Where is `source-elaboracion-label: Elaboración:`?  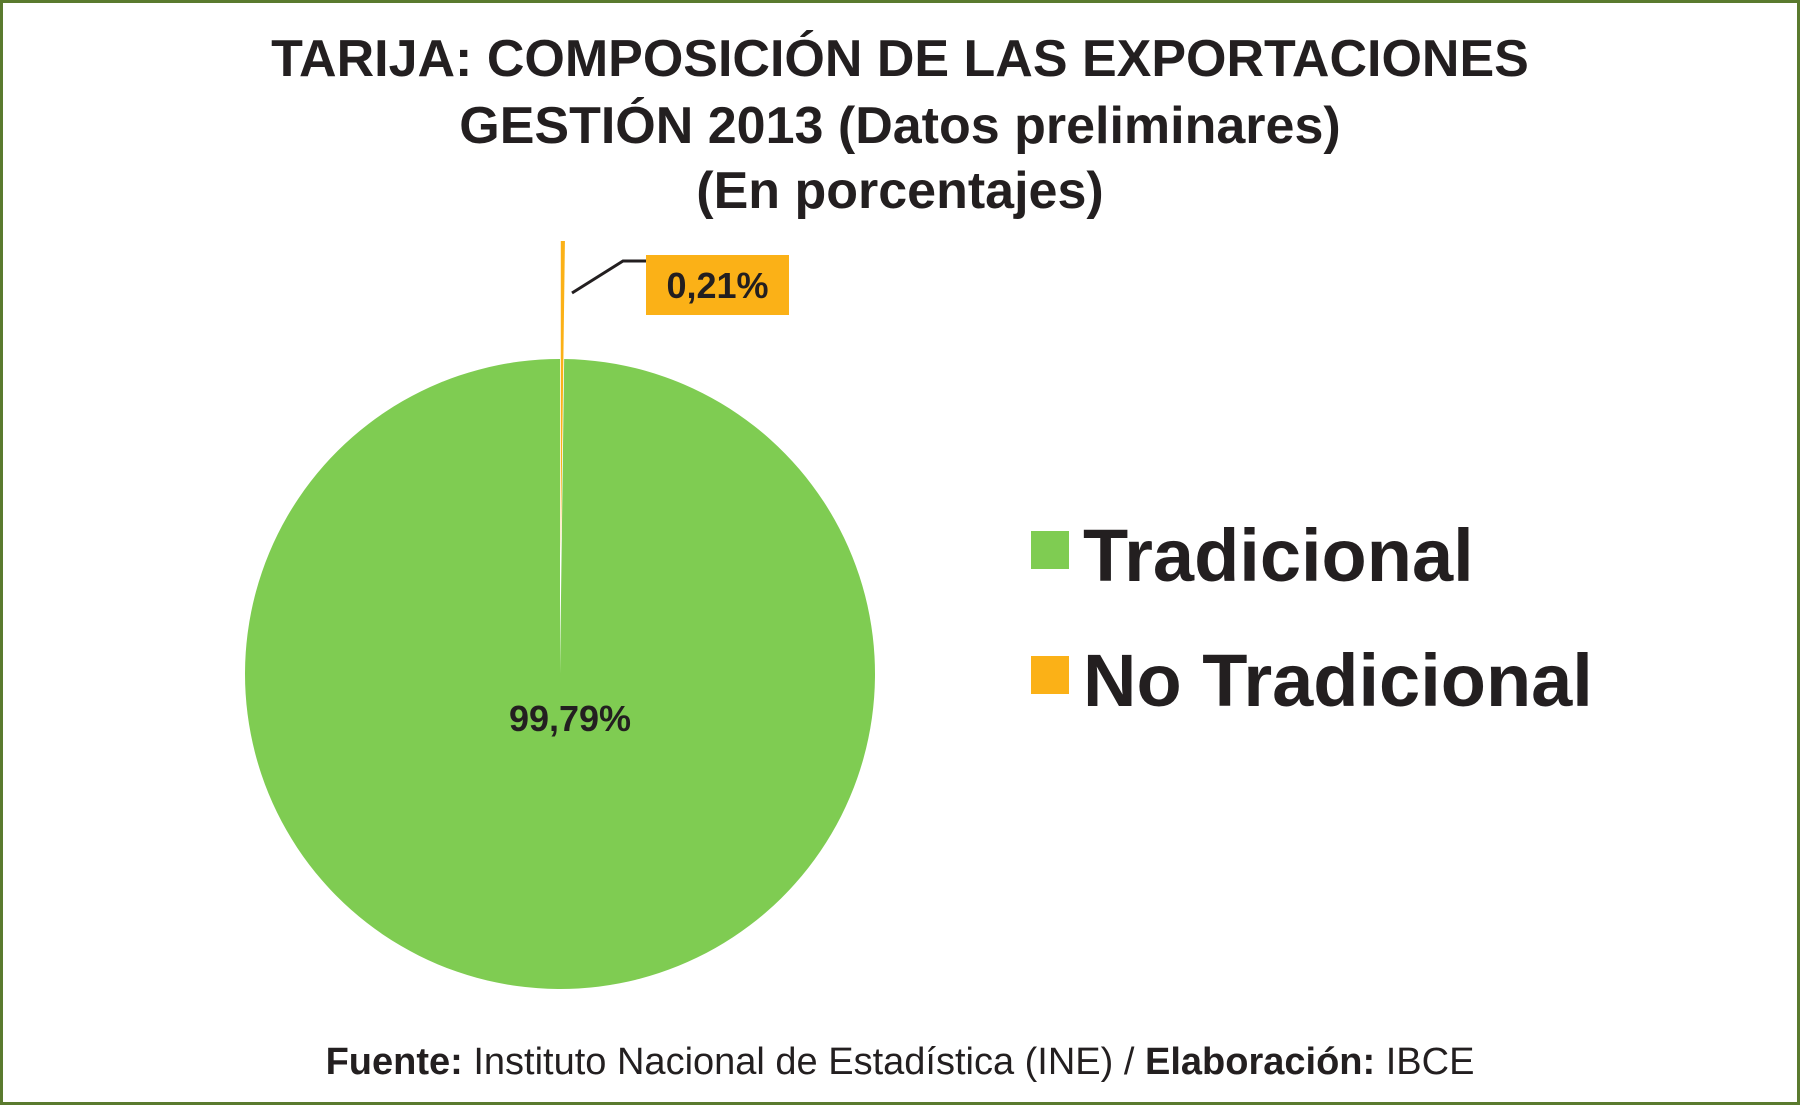 source-elaboracion-label: Elaboración: is located at coordinates (1260, 1062).